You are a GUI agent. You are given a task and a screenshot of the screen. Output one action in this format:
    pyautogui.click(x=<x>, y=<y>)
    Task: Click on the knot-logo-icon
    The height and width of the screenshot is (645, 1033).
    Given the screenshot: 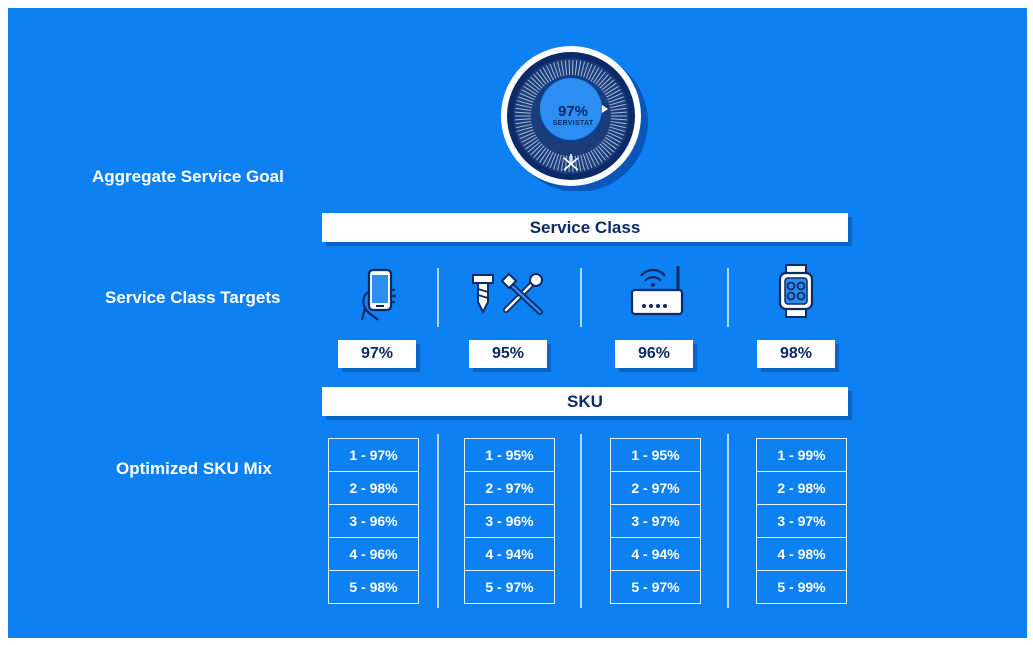 What is the action you would take?
    pyautogui.click(x=571, y=162)
    